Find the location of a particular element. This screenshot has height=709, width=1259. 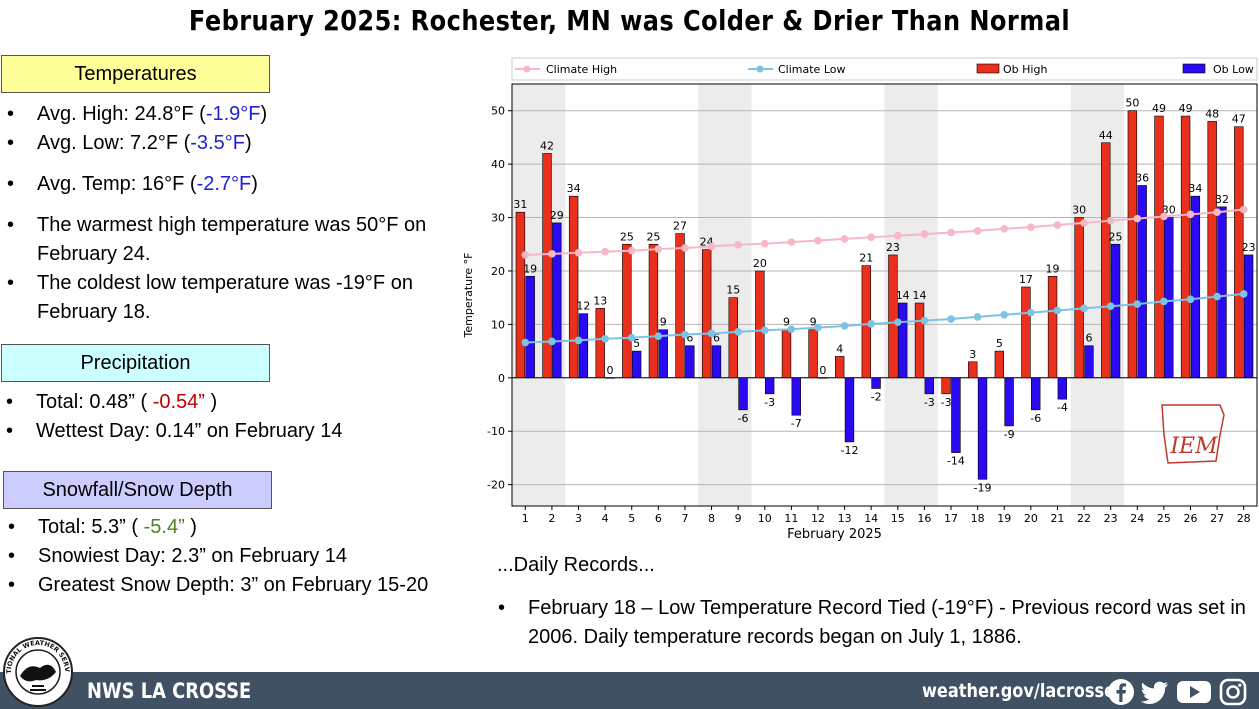

snow-total-item: Total: 5.3” ( -5.4” ) is located at coordinates (227, 527).